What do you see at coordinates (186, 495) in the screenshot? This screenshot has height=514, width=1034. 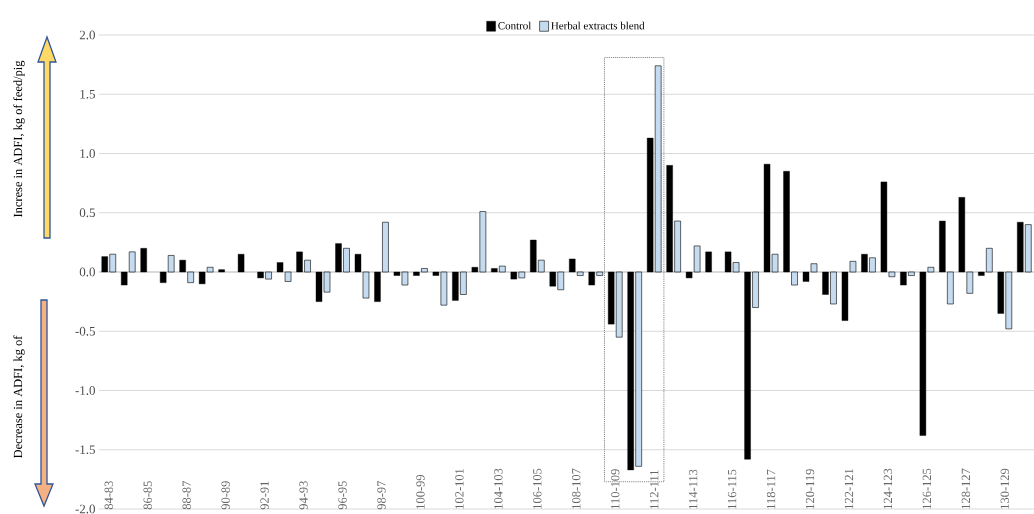 I see `x-tick-label: 88-87` at bounding box center [186, 495].